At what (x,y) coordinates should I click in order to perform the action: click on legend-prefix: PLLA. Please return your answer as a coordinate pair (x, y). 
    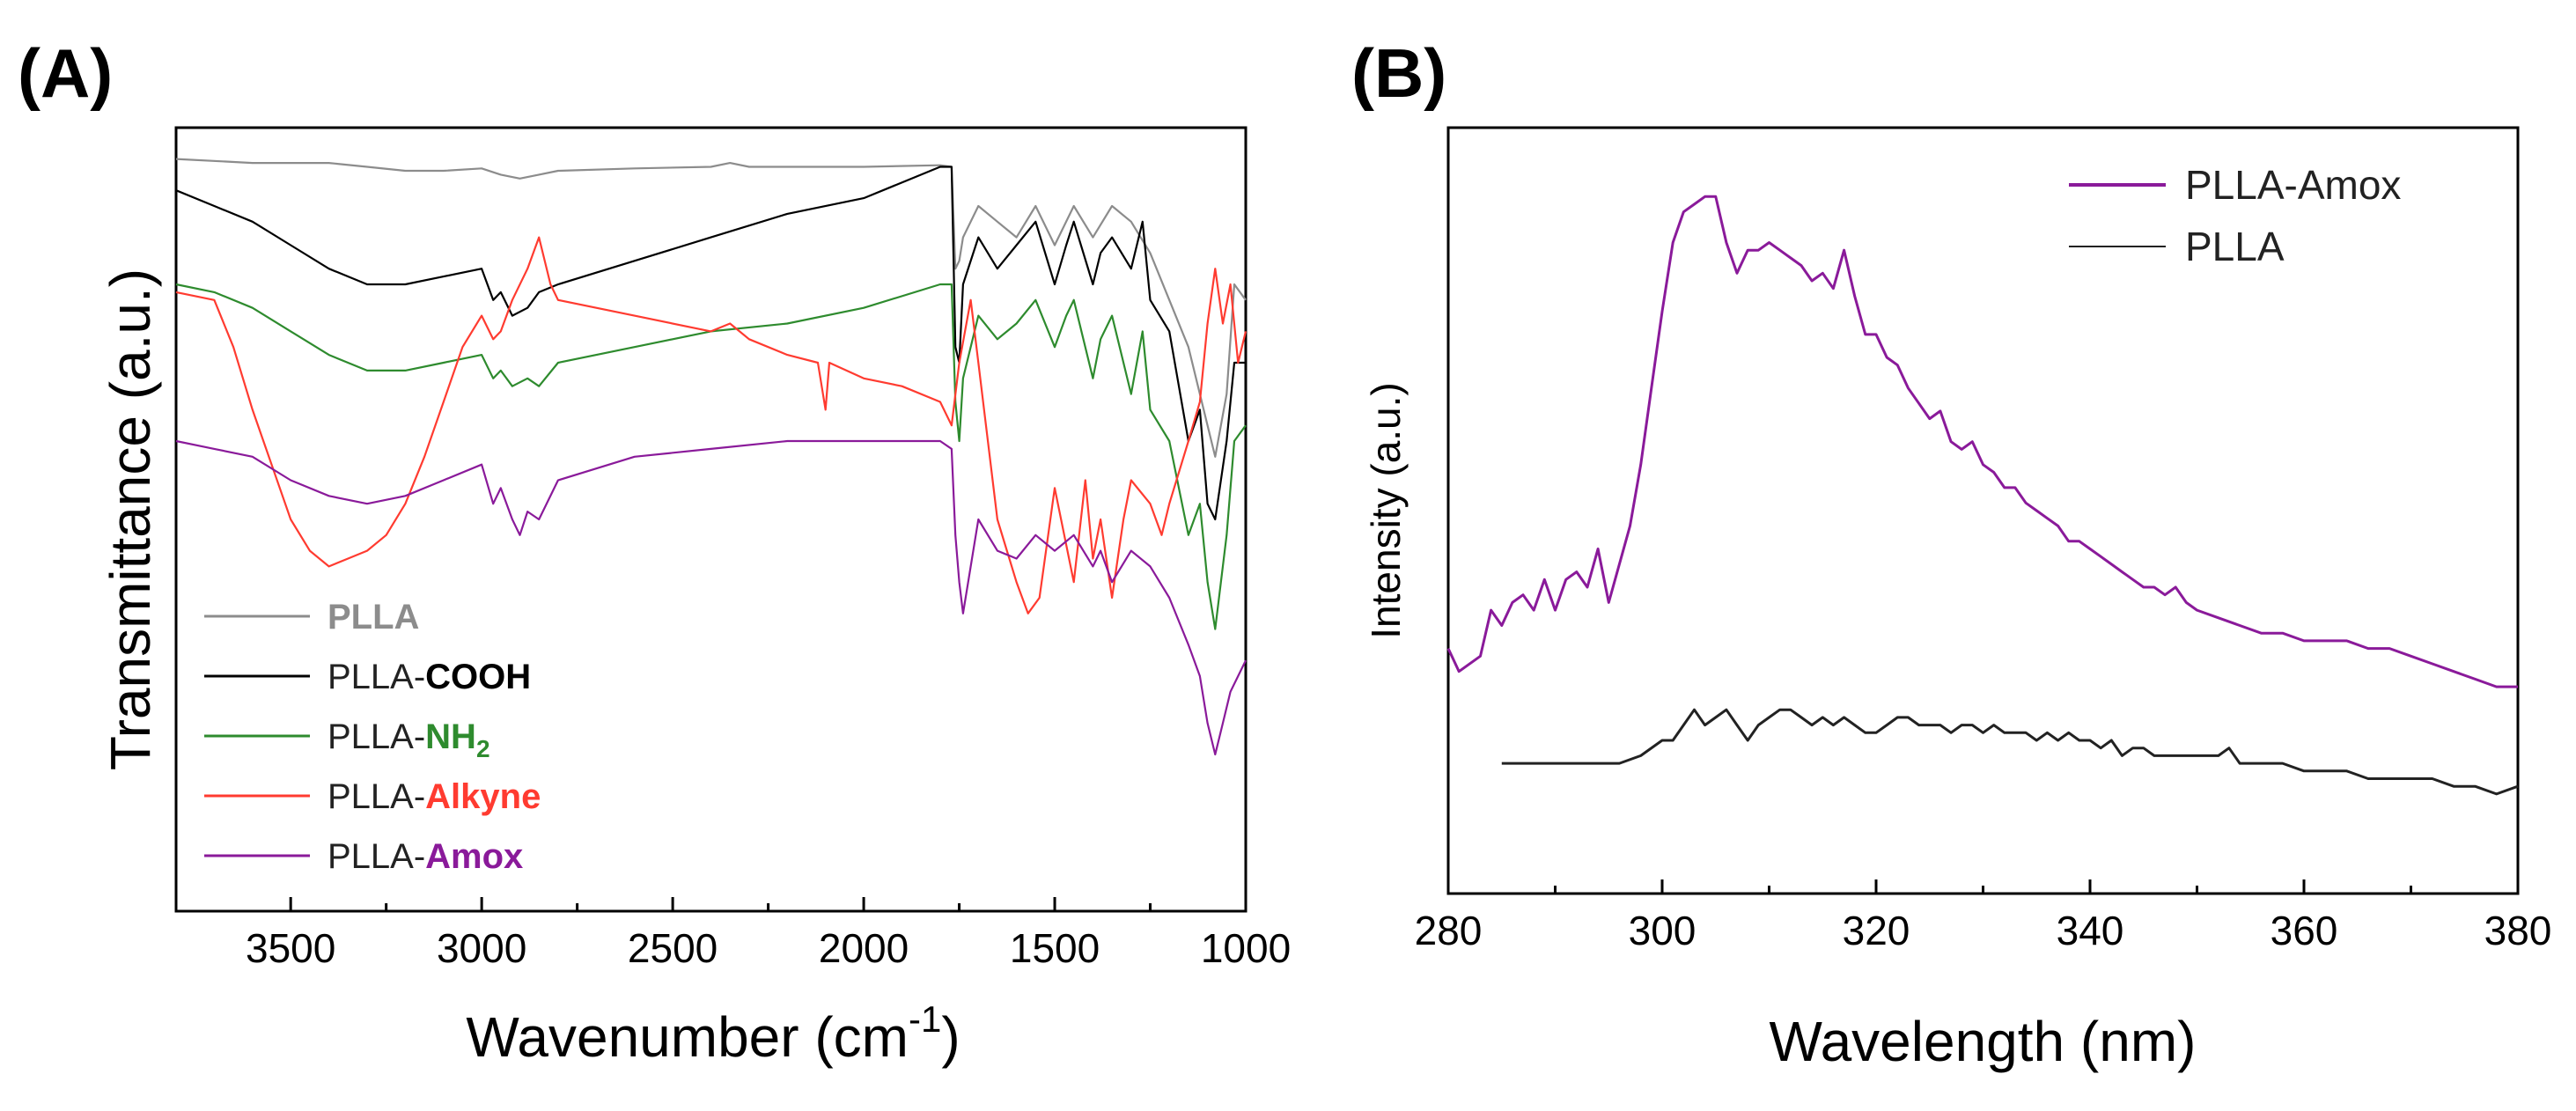
    Looking at the image, I should click on (374, 617).